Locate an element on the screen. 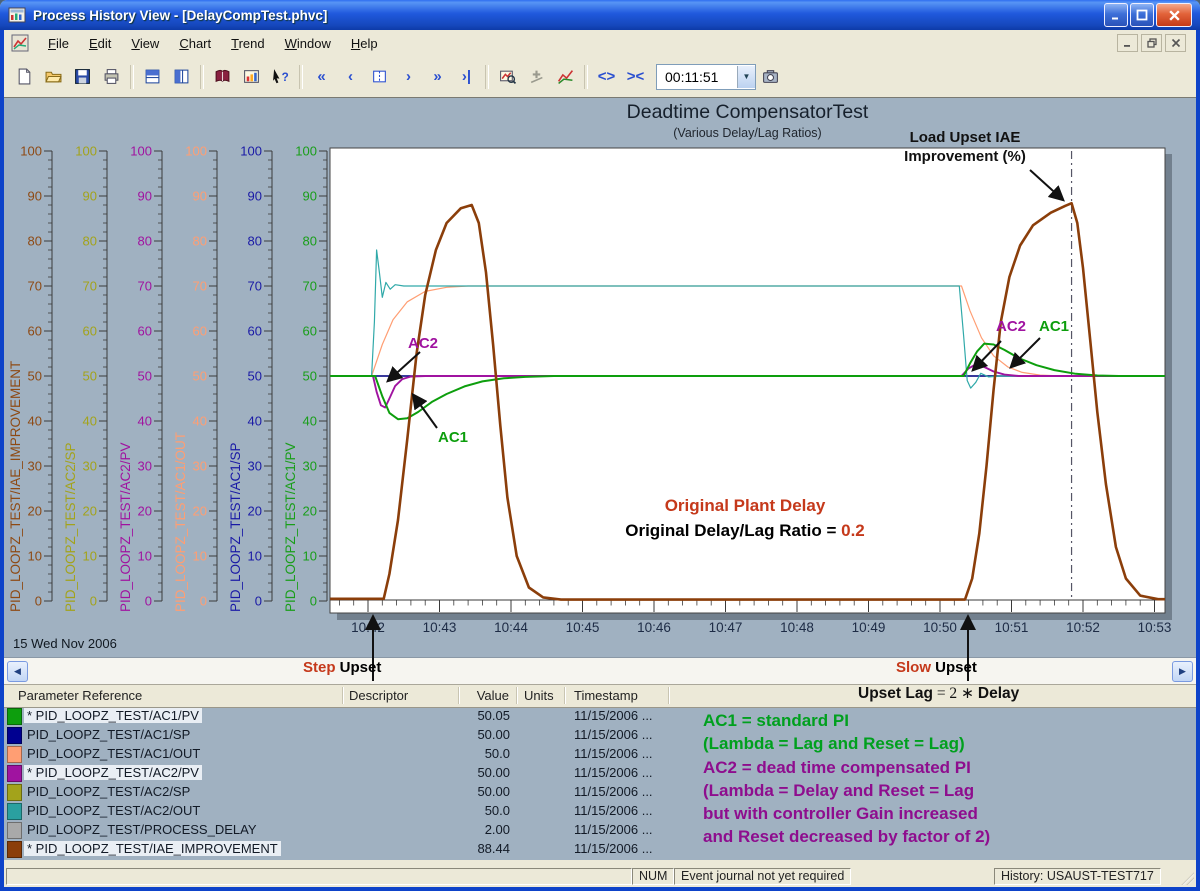 Image resolution: width=1200 pixels, height=891 pixels. expand-x-button: <> is located at coordinates (606, 77).